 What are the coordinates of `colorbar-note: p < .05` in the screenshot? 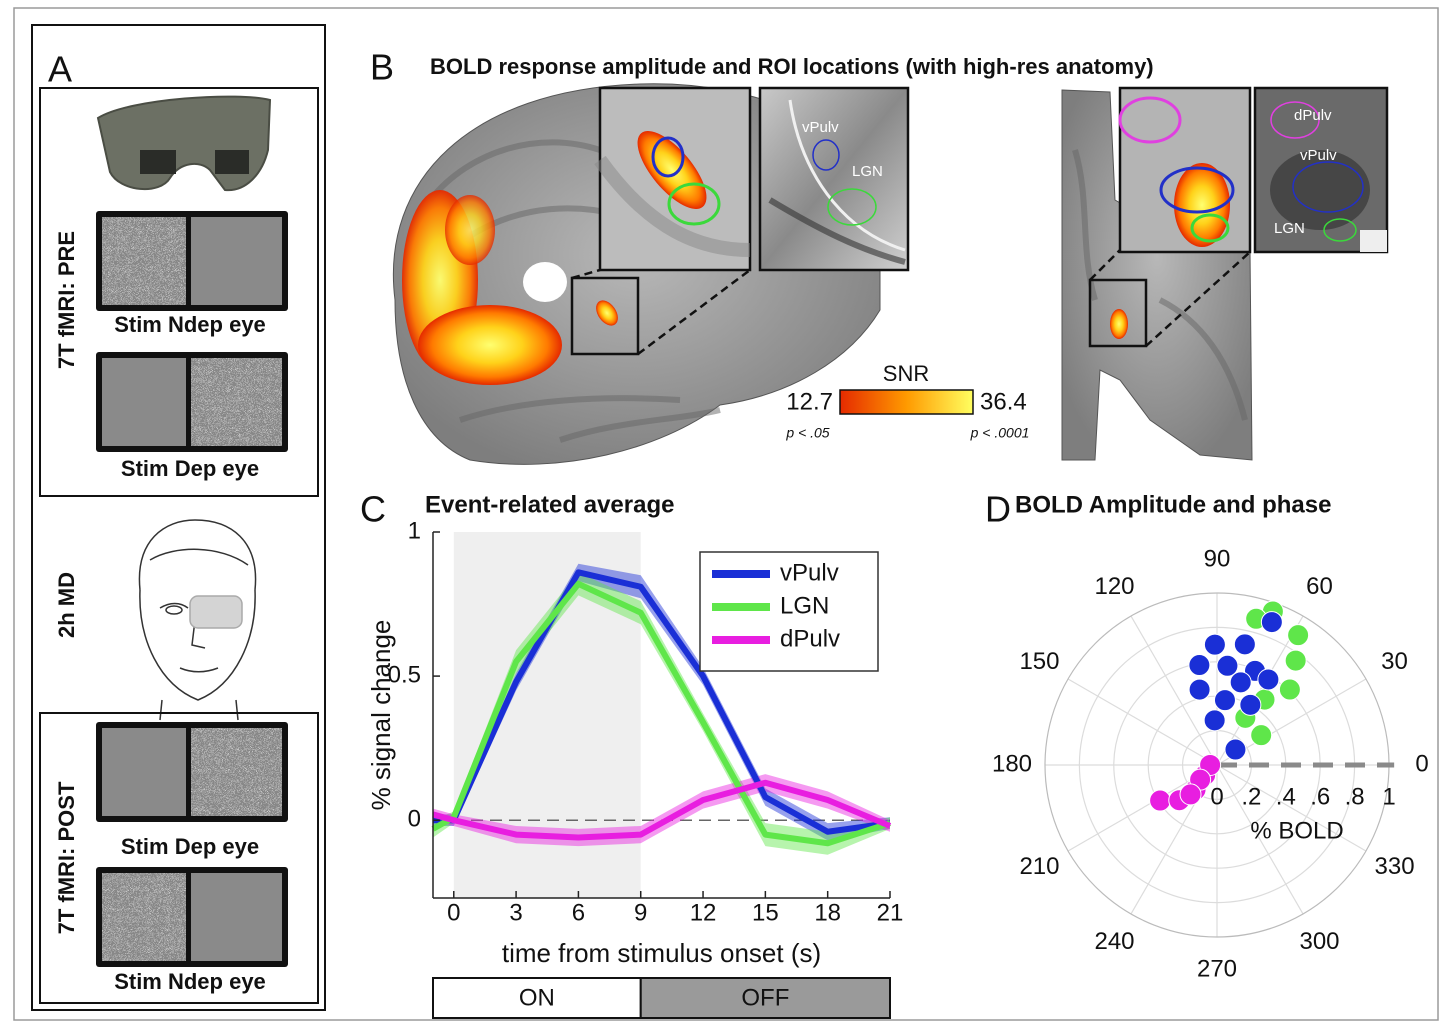 It's located at (807, 433).